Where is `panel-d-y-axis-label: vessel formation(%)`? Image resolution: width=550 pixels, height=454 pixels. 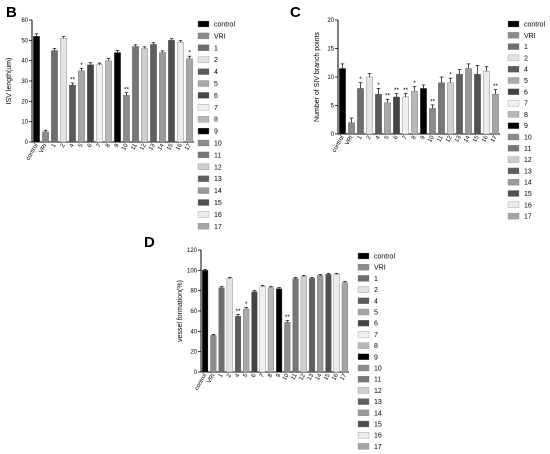 panel-d-y-axis-label: vessel formation(%) is located at coordinates (180, 311).